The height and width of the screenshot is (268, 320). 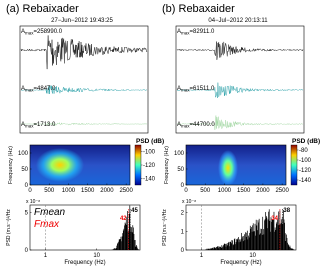 What do you see at coordinates (165, 227) in the screenshot?
I see `y-axis-label: PSD (m.s⁻¹)²/Hz` at bounding box center [165, 227].